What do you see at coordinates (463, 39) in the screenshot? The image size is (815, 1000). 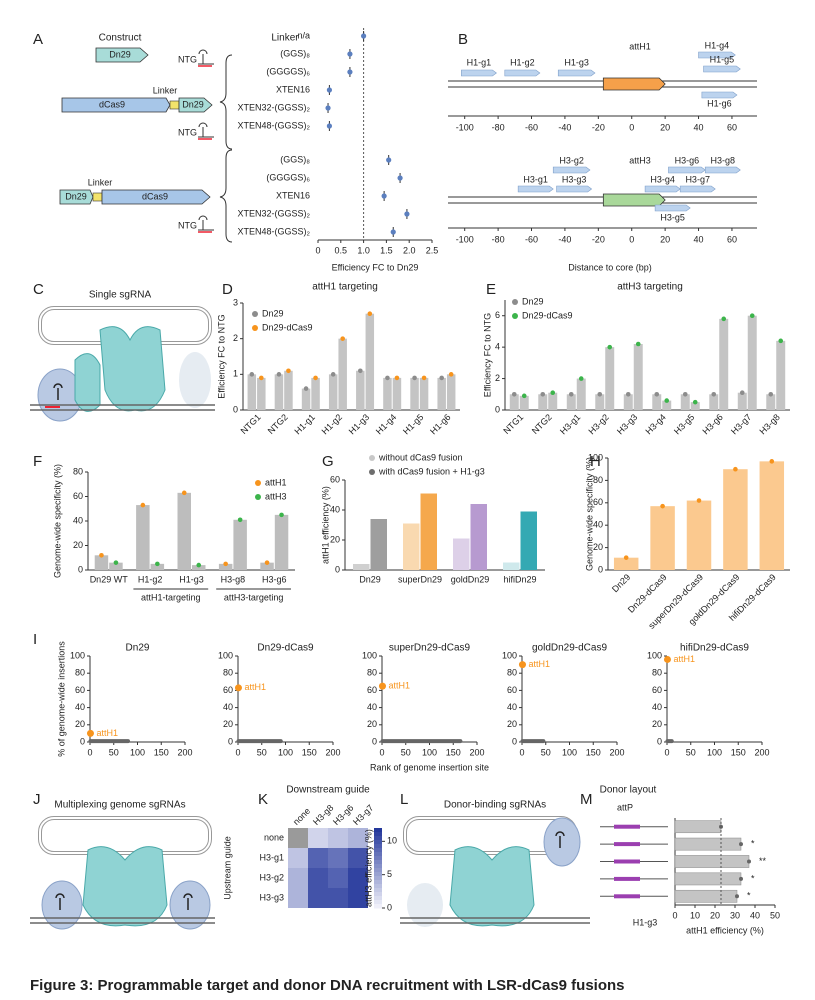 I see `panel-label: B` at bounding box center [463, 39].